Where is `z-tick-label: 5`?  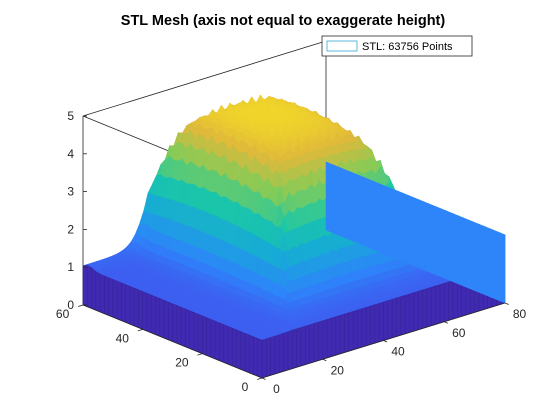 z-tick-label: 5 is located at coordinates (70, 116).